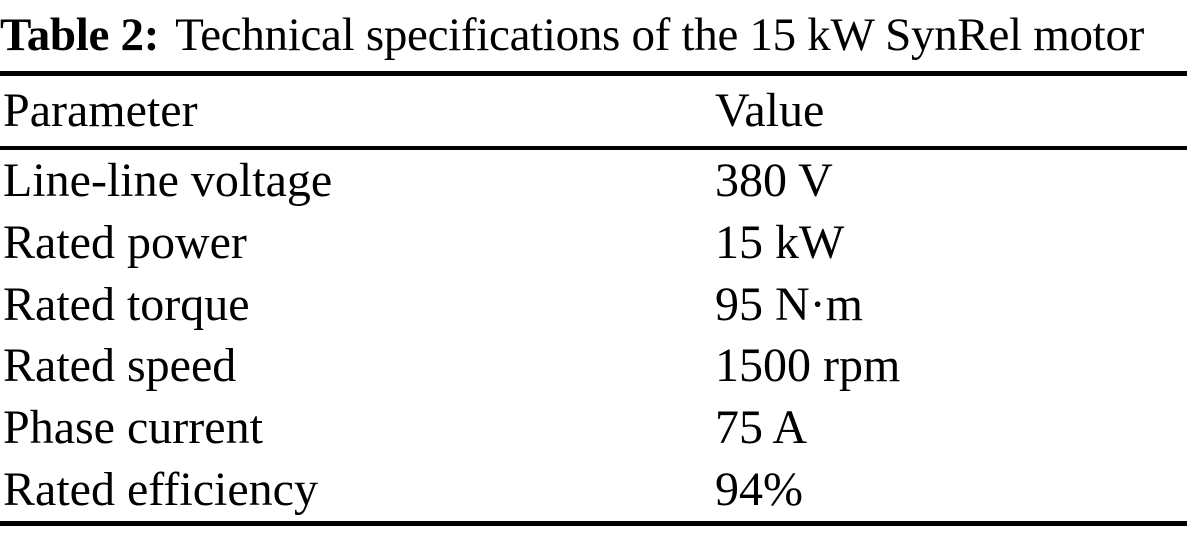 The height and width of the screenshot is (533, 1187). I want to click on parameter-cell: Phase current, so click(133, 428).